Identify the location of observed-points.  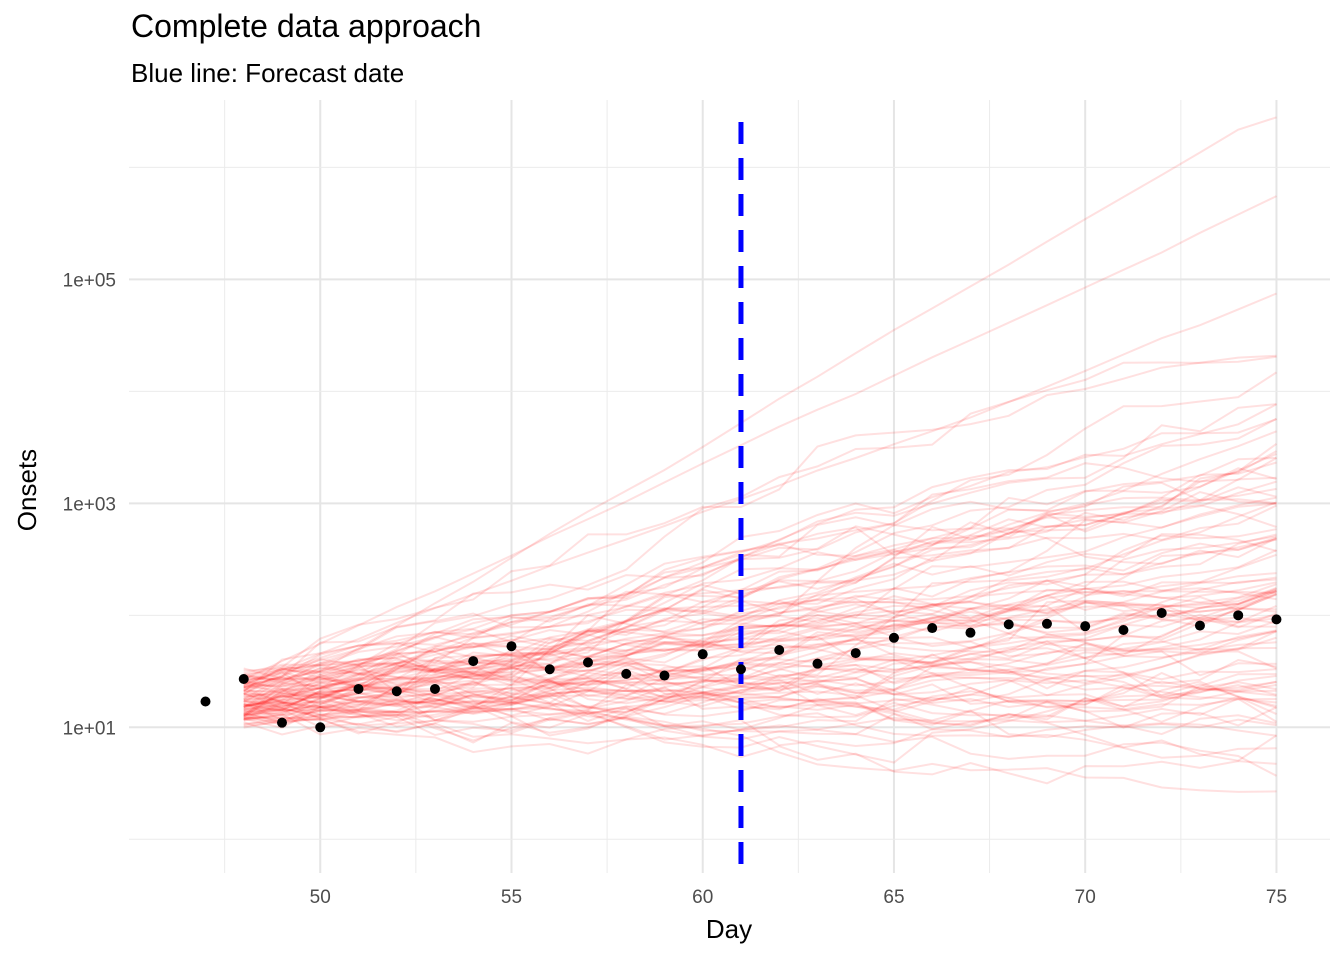
(741, 670).